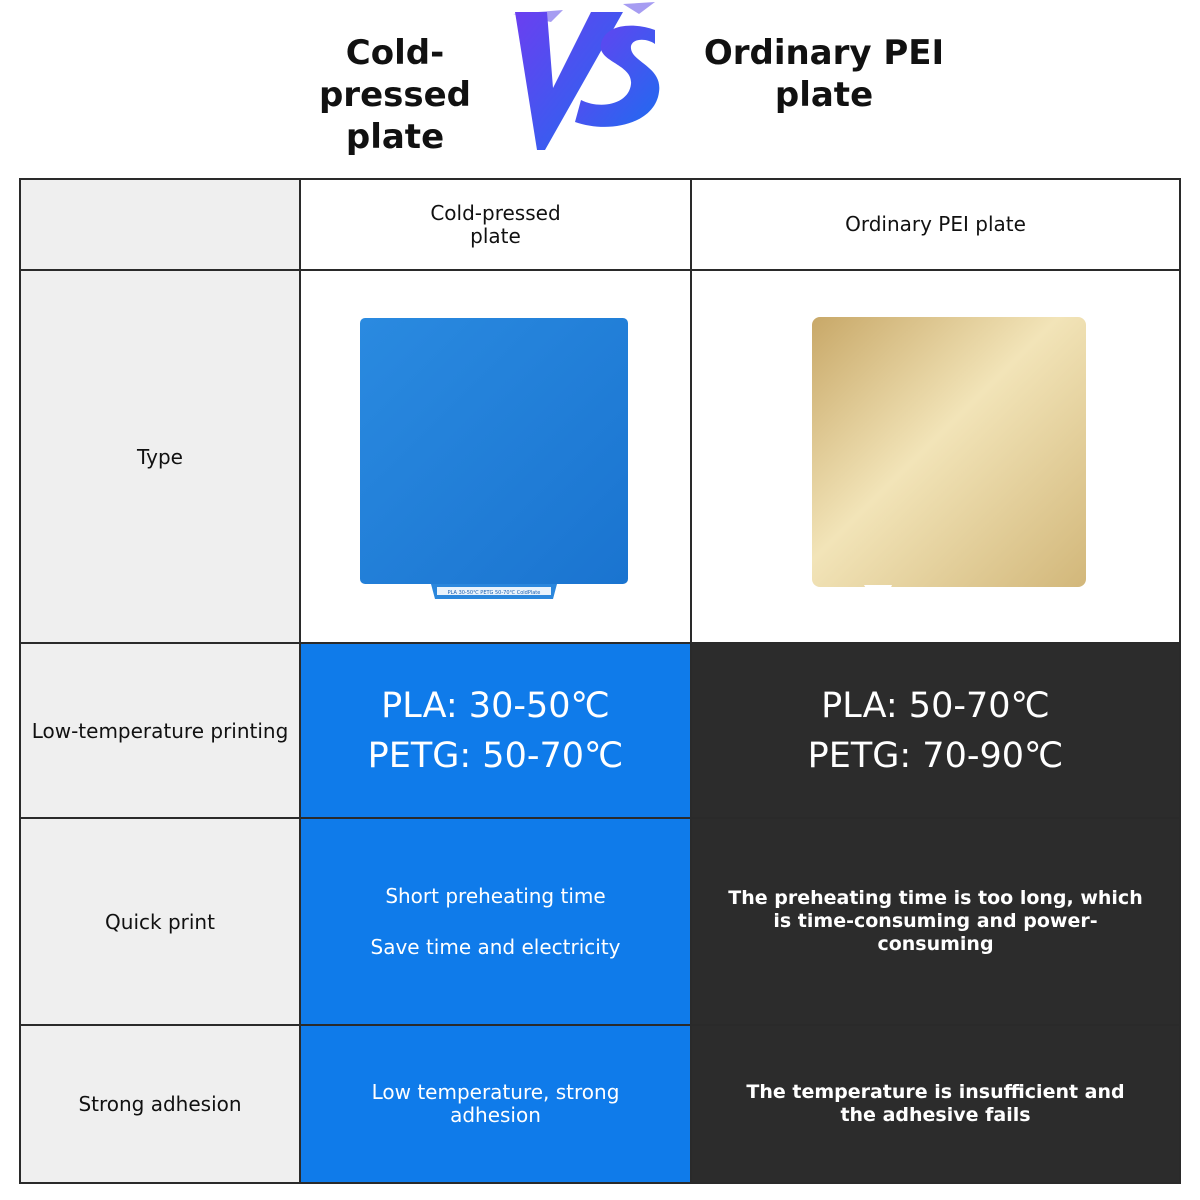  What do you see at coordinates (949, 456) in the screenshot?
I see `pei-plate-image` at bounding box center [949, 456].